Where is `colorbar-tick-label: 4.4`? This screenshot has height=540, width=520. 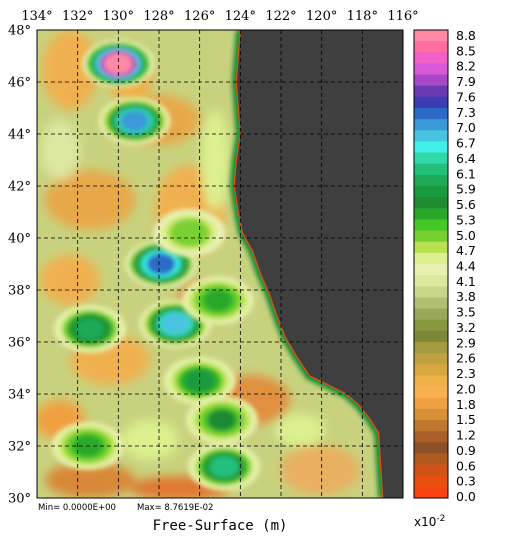 colorbar-tick-label: 4.4 is located at coordinates (466, 266).